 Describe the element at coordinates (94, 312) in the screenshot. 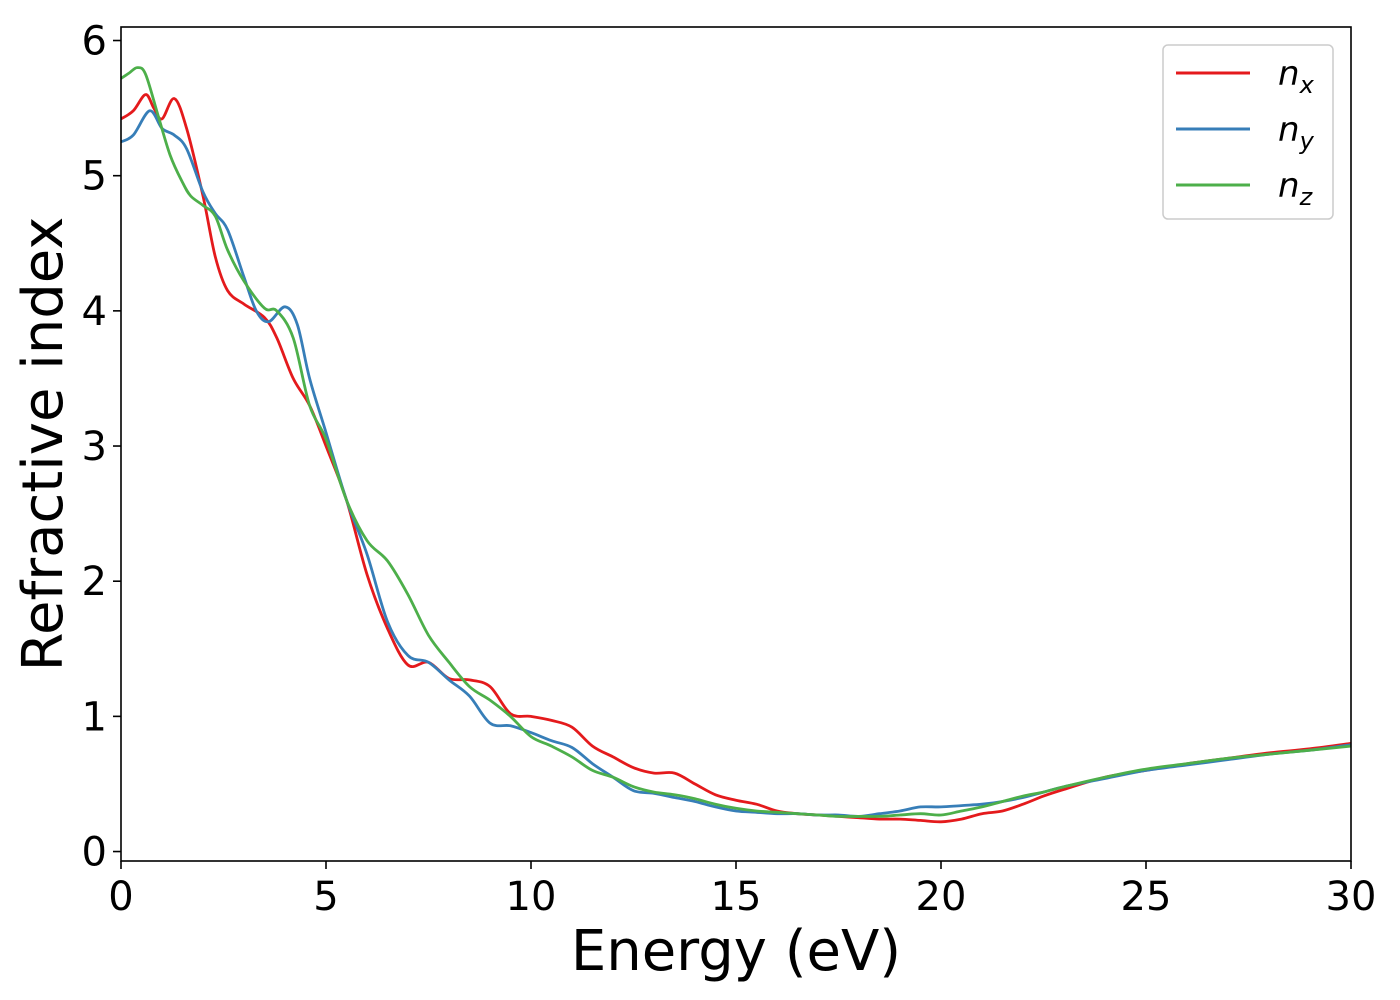

I see `y-tick-label: 4` at that location.